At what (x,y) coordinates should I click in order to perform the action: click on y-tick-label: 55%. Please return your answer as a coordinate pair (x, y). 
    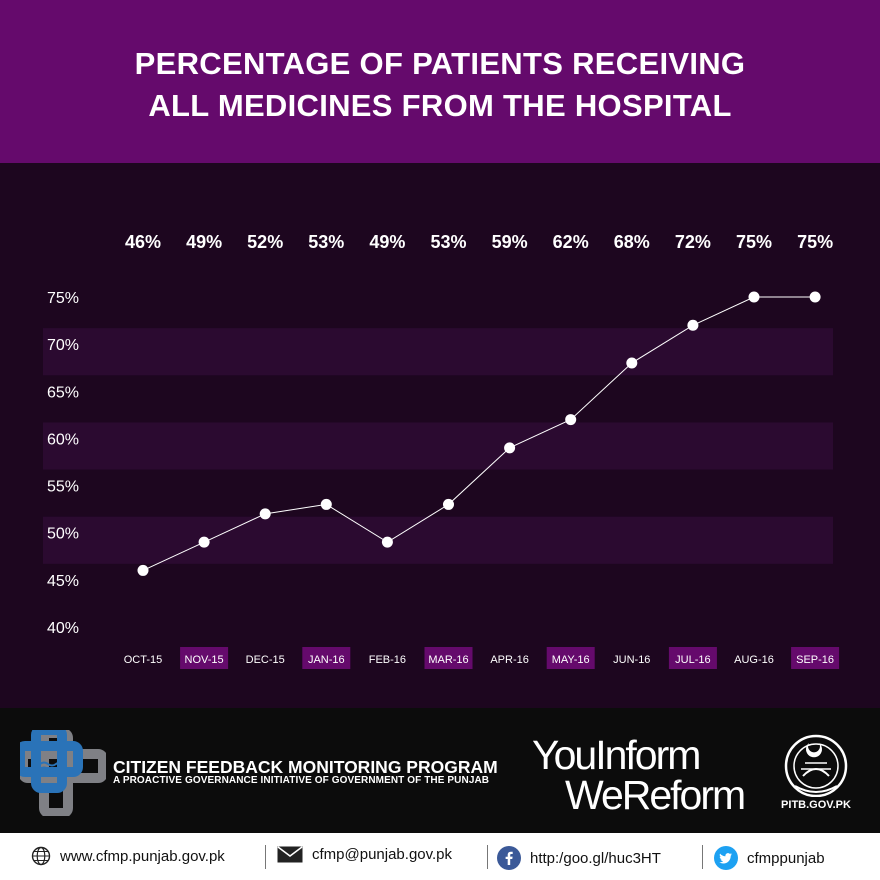
    Looking at the image, I should click on (63, 487).